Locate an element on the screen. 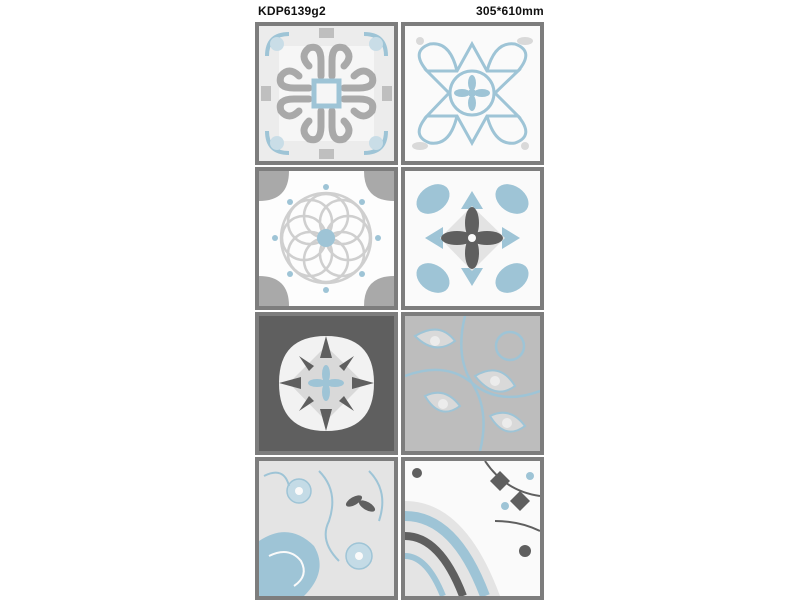 The image size is (800, 600). product-code: KDP6139g2 is located at coordinates (292, 11).